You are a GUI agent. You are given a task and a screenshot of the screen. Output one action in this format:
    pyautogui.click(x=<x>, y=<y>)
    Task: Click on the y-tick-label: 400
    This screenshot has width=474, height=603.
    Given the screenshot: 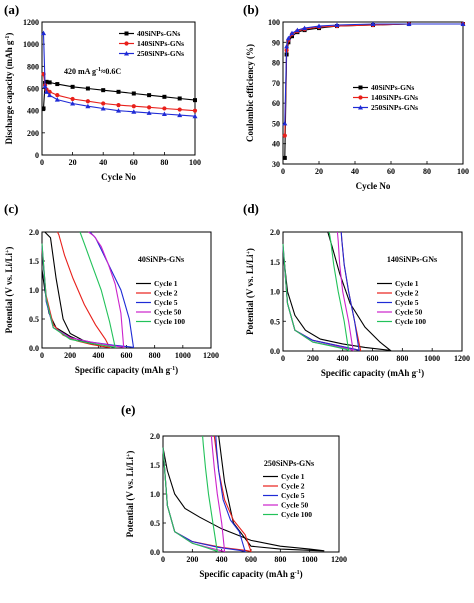 What is the action you would take?
    pyautogui.click(x=33, y=111)
    